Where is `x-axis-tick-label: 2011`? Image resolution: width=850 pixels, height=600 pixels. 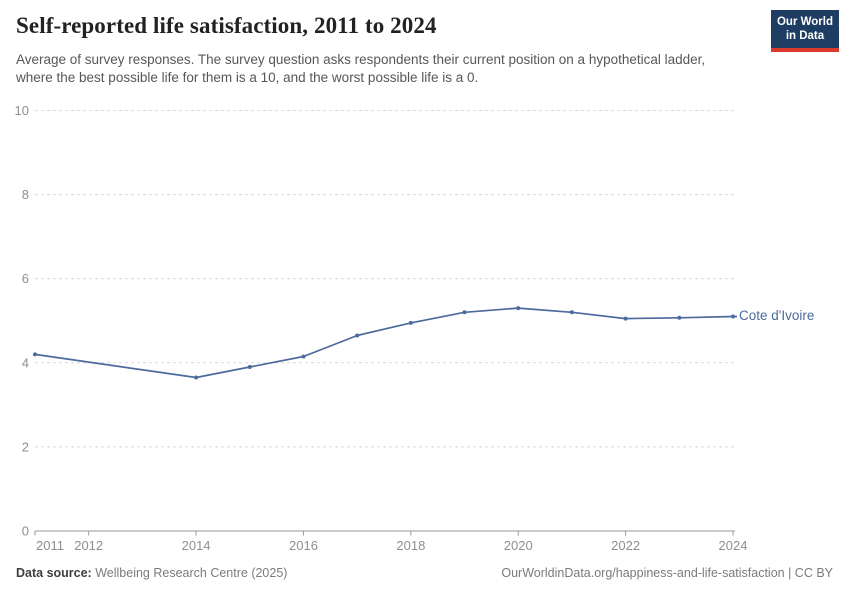
x-axis-tick-label: 2011 is located at coordinates (50, 545).